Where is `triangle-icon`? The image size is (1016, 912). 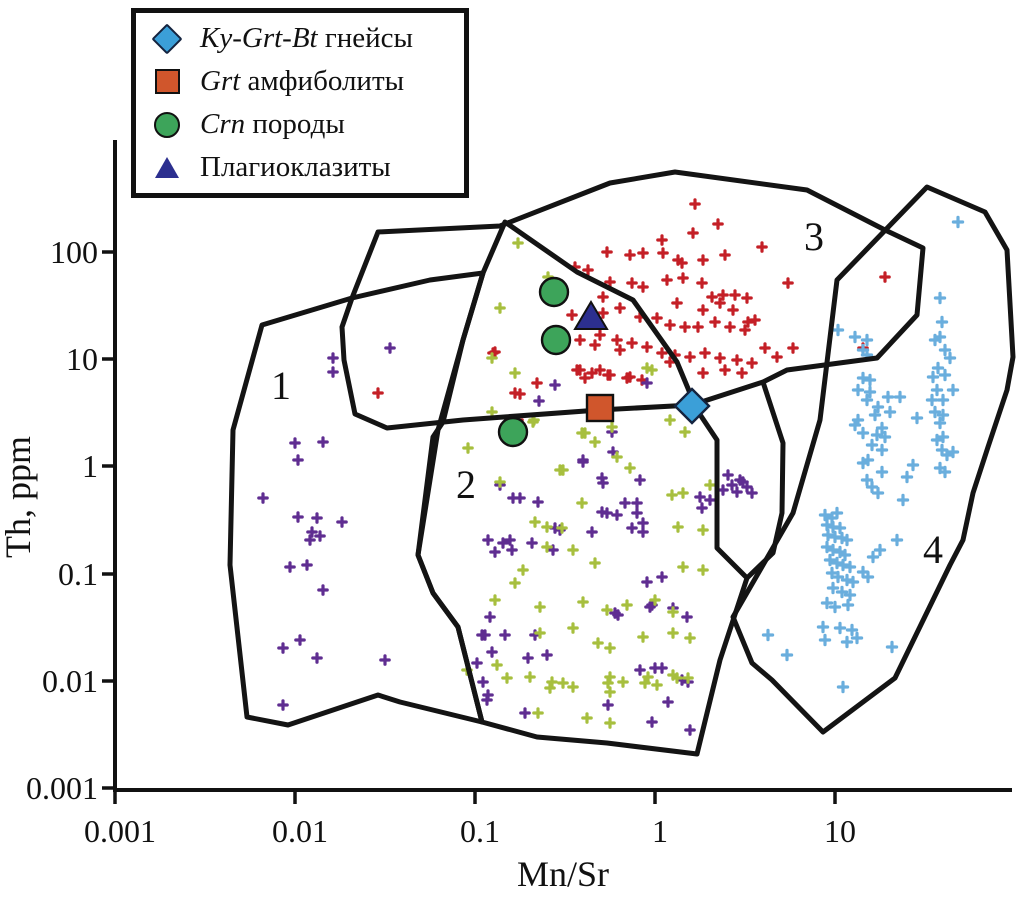
triangle-icon is located at coordinates (167, 167).